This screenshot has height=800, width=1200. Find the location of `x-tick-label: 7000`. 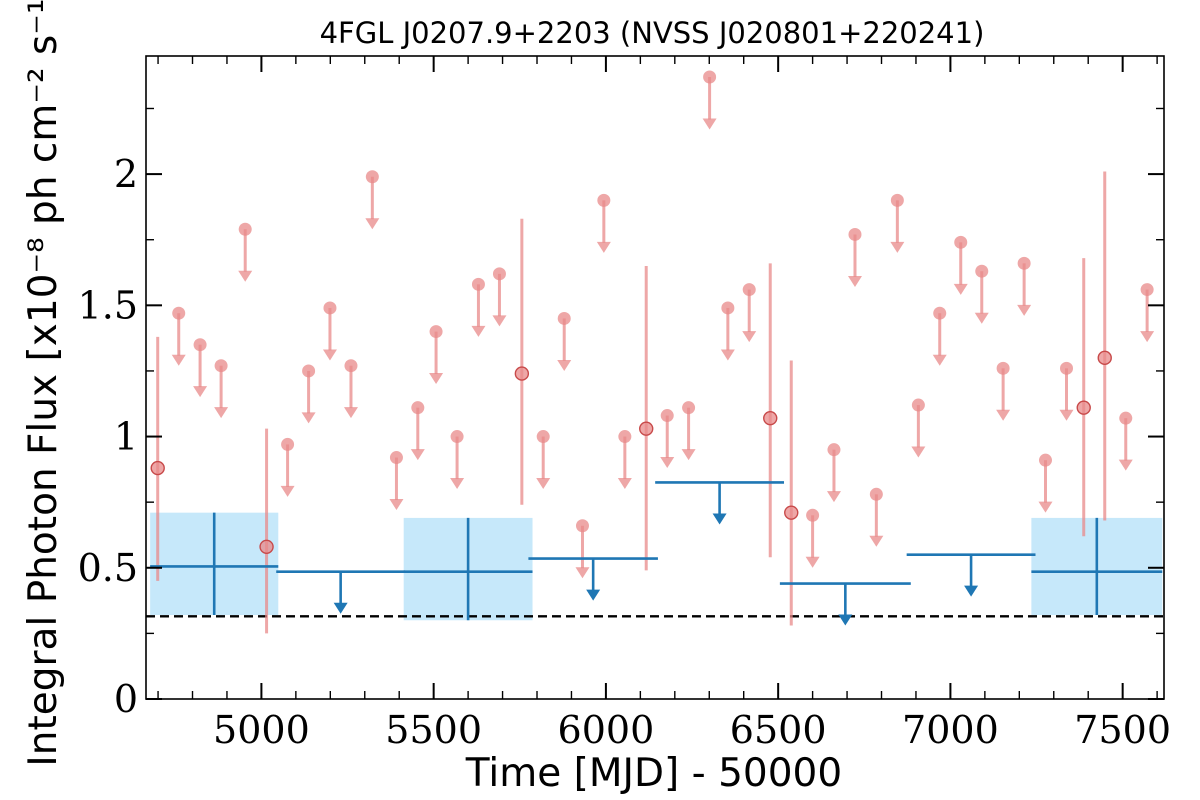

x-tick-label: 7000 is located at coordinates (950, 730).